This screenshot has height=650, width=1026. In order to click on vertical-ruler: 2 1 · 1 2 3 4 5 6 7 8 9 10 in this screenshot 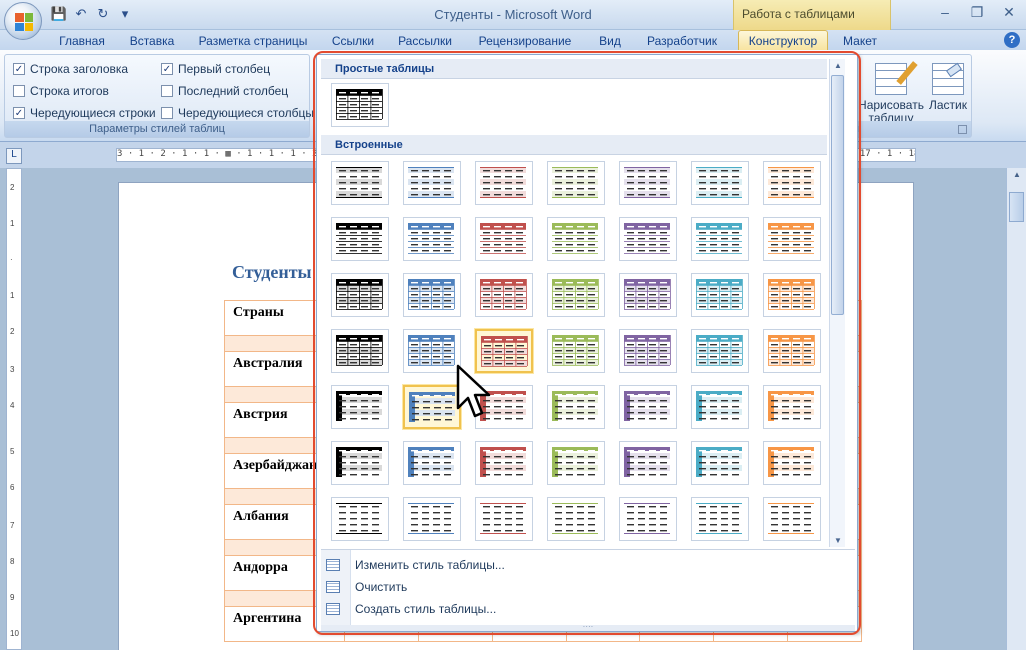, I will do `click(14, 409)`.